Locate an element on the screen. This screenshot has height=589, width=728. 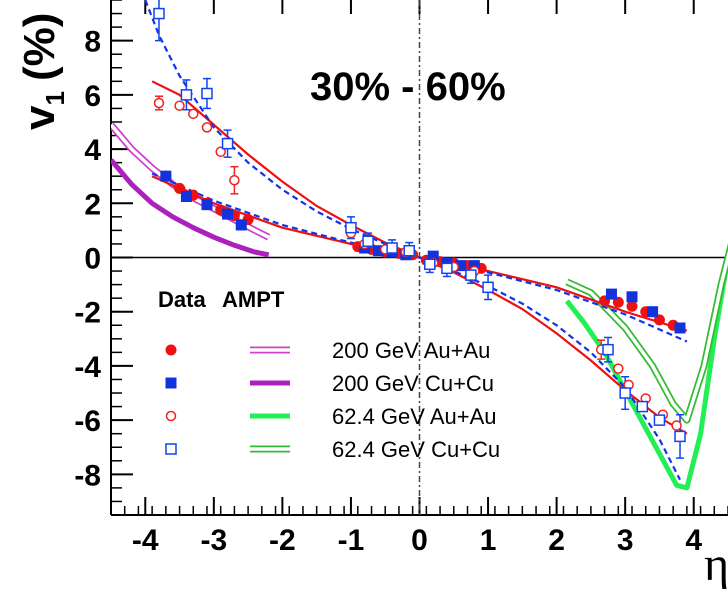
legend-label: 62.4 GeV Au+Au is located at coordinates (414, 416).